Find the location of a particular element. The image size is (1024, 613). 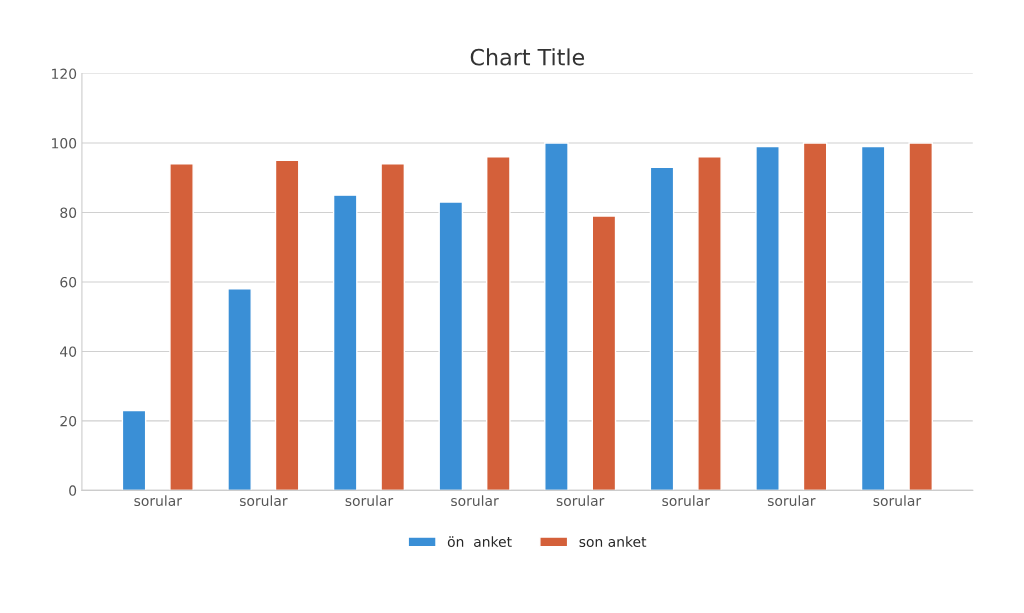

y-tick-label: 0 is located at coordinates (73, 490).